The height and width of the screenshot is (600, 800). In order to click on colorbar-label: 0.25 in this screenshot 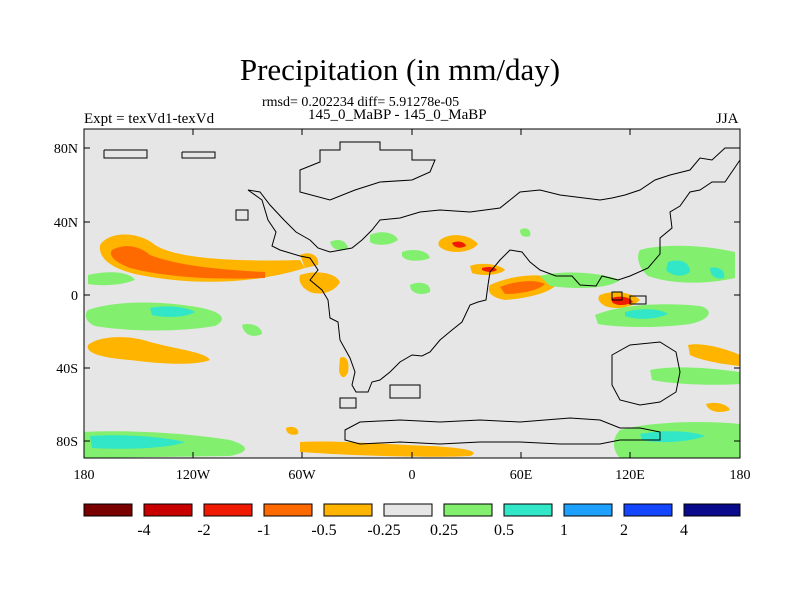, I will do `click(444, 530)`.